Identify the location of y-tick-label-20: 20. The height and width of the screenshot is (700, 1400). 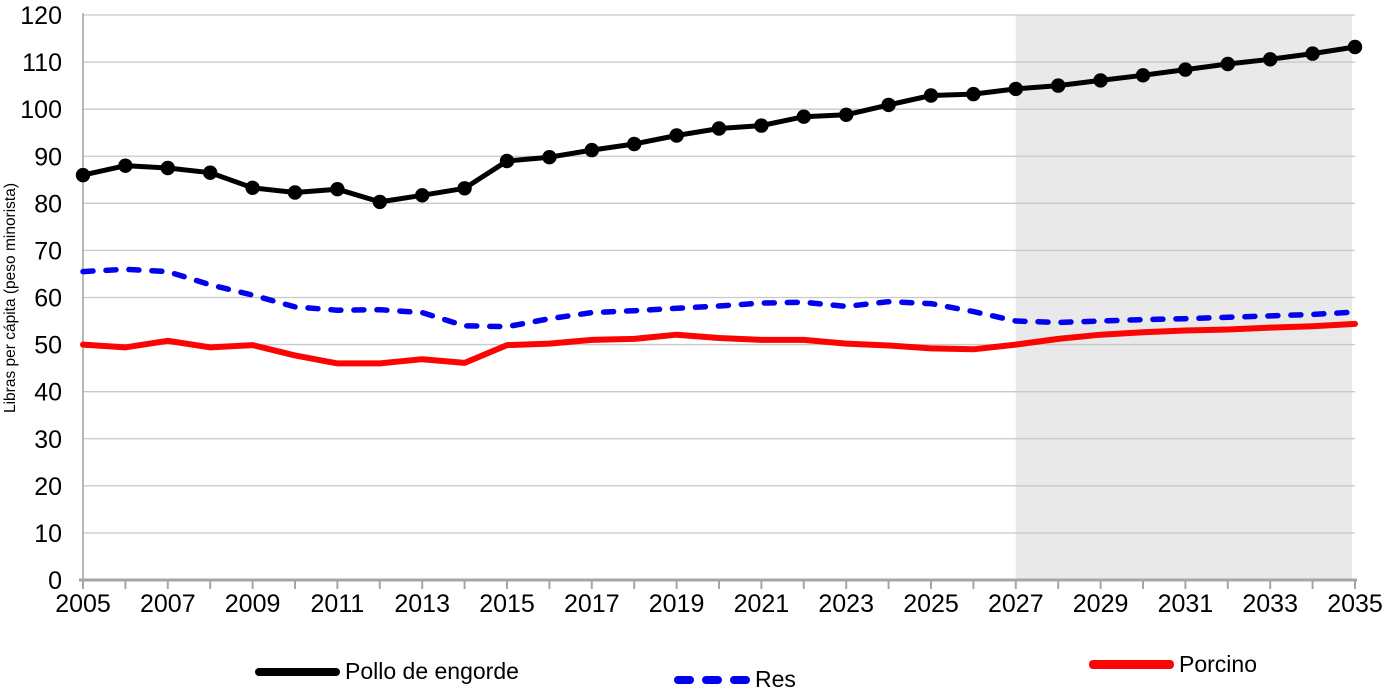
(48, 487).